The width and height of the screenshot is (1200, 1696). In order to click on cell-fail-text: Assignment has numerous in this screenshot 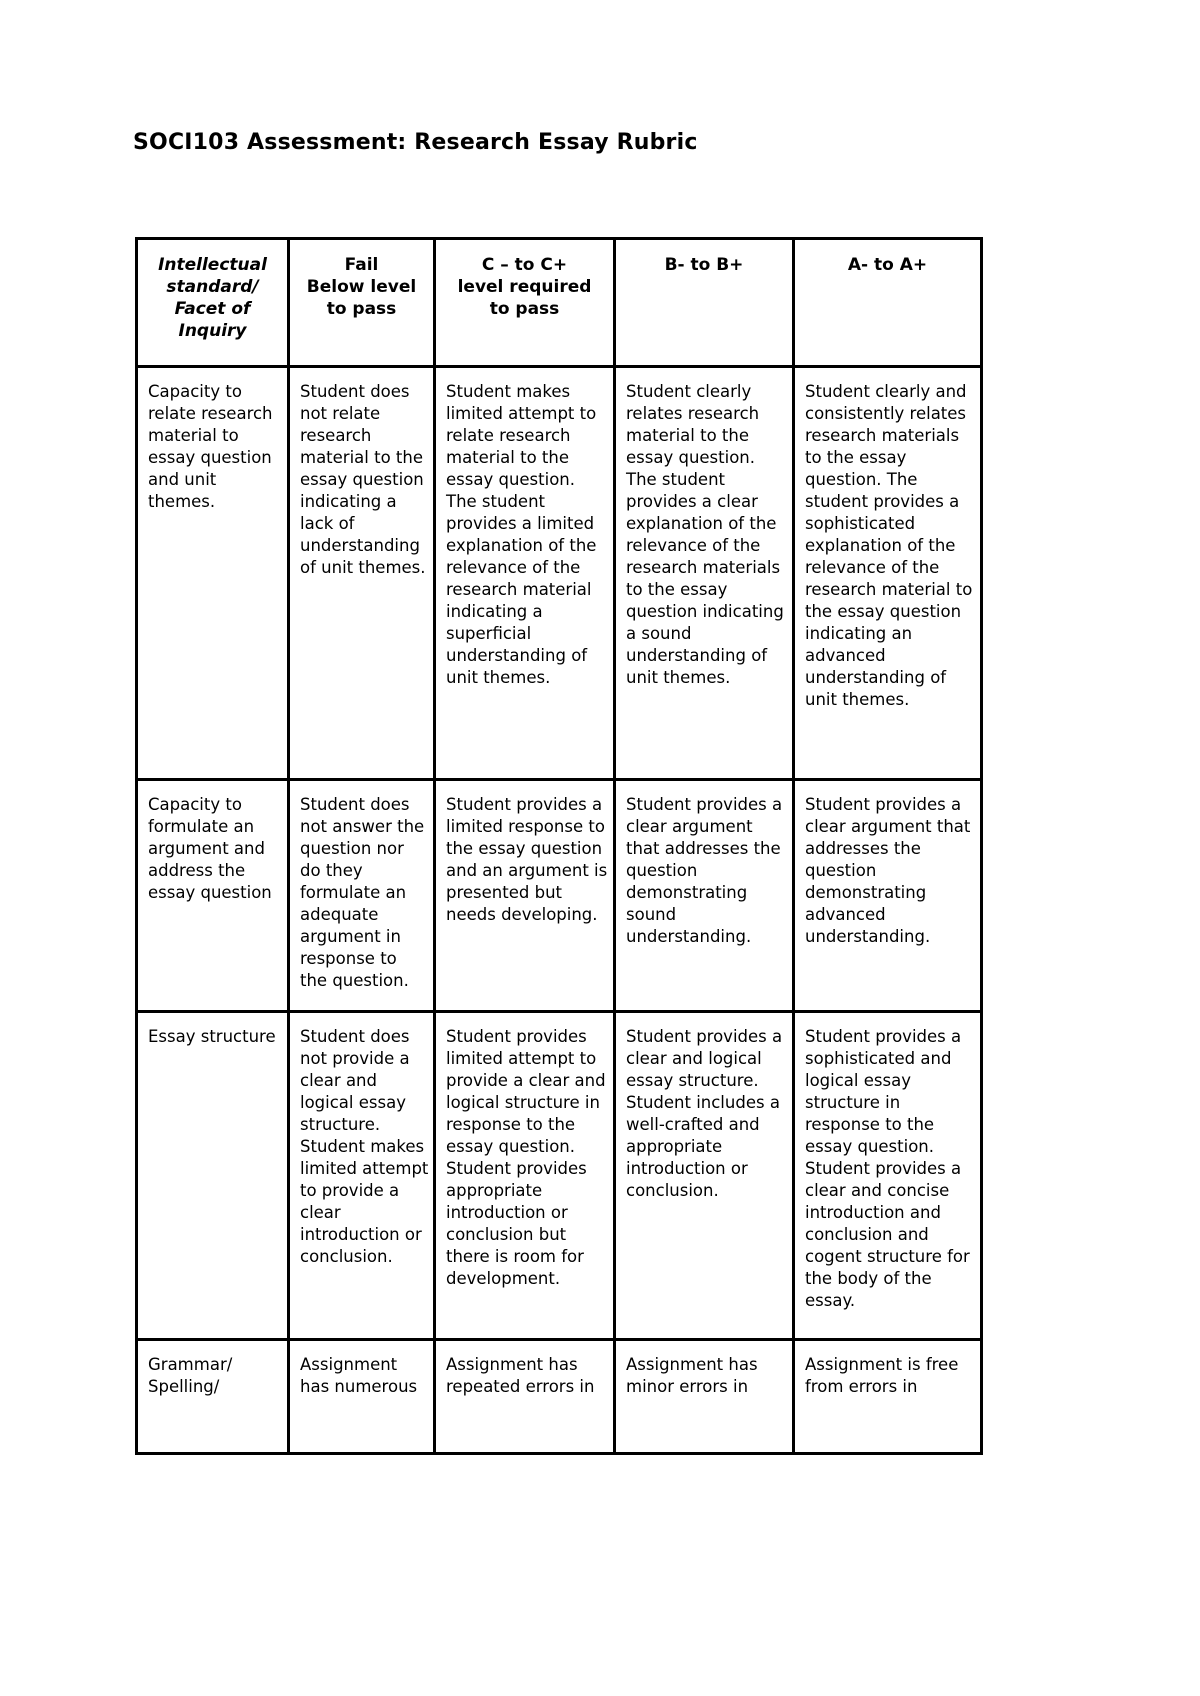, I will do `click(359, 1375)`.